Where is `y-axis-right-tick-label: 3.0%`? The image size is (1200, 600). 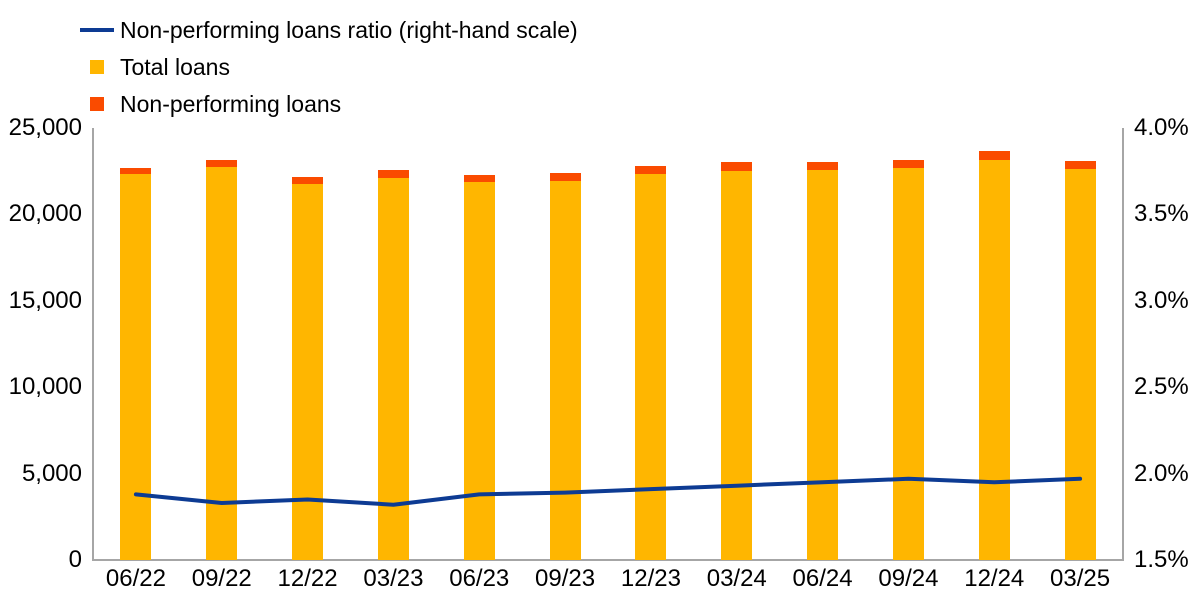 y-axis-right-tick-label: 3.0% is located at coordinates (1161, 300).